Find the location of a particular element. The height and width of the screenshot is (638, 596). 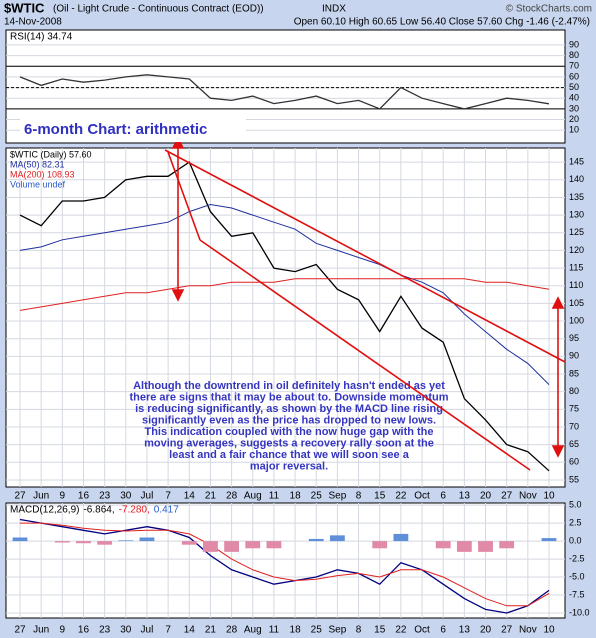

y-tick-label: 105 is located at coordinates (576, 303).